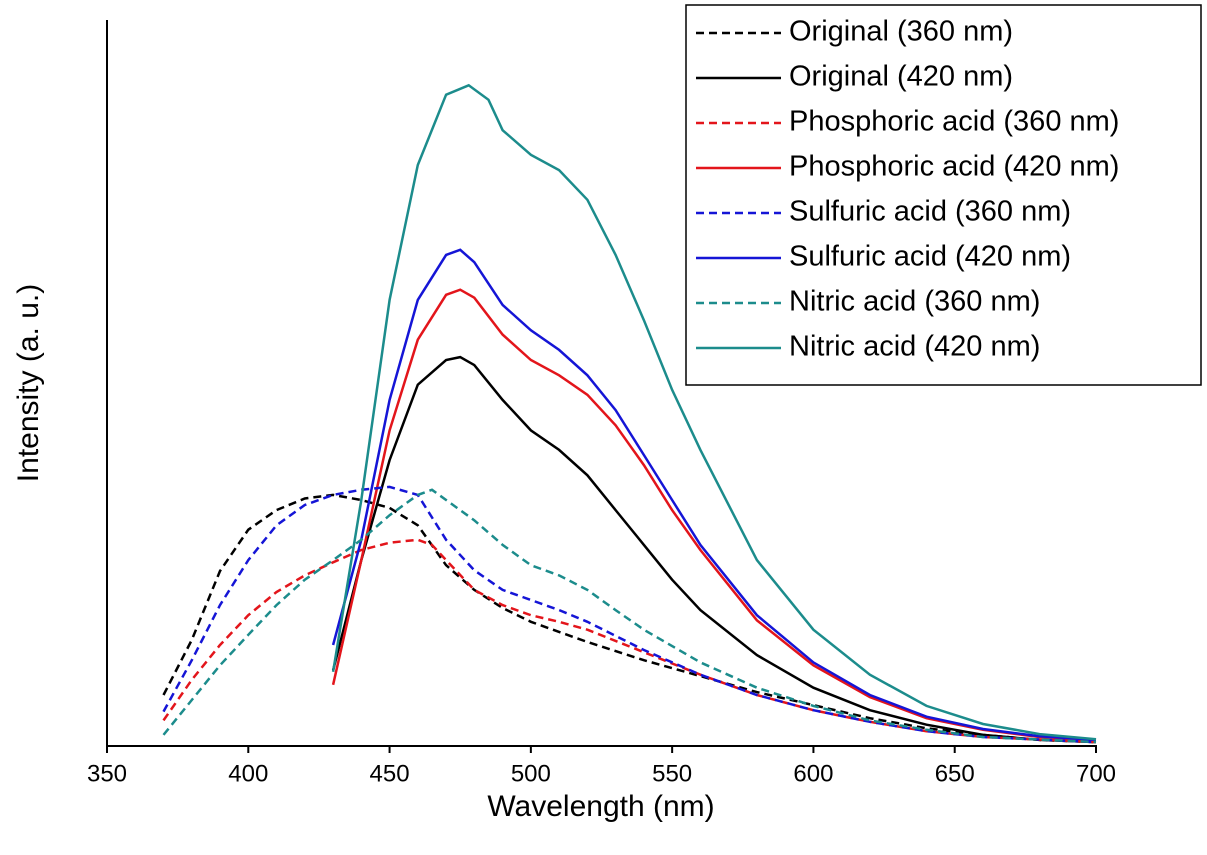  Describe the element at coordinates (813, 773) in the screenshot. I see `x-tick-label: 600` at that location.